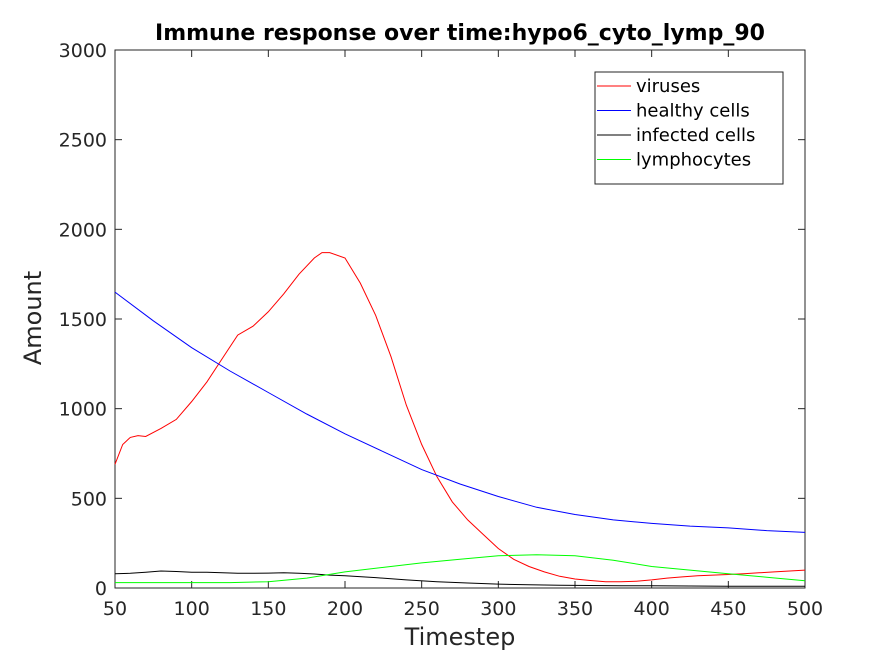 This screenshot has width=887, height=658. What do you see at coordinates (83, 320) in the screenshot?
I see `y-tick-label: 1500` at bounding box center [83, 320].